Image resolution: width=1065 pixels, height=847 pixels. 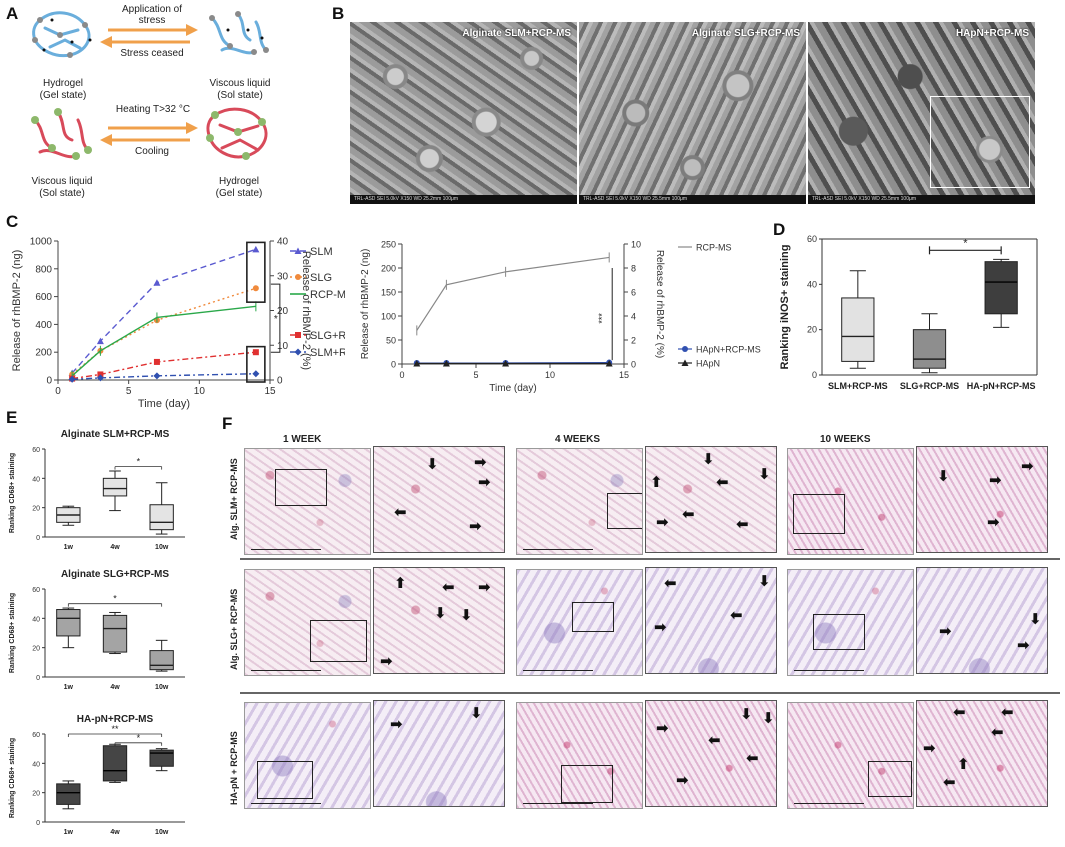 What do you see at coordinates (602, 318) in the screenshot?
I see `significance-marker: ***` at bounding box center [602, 318].